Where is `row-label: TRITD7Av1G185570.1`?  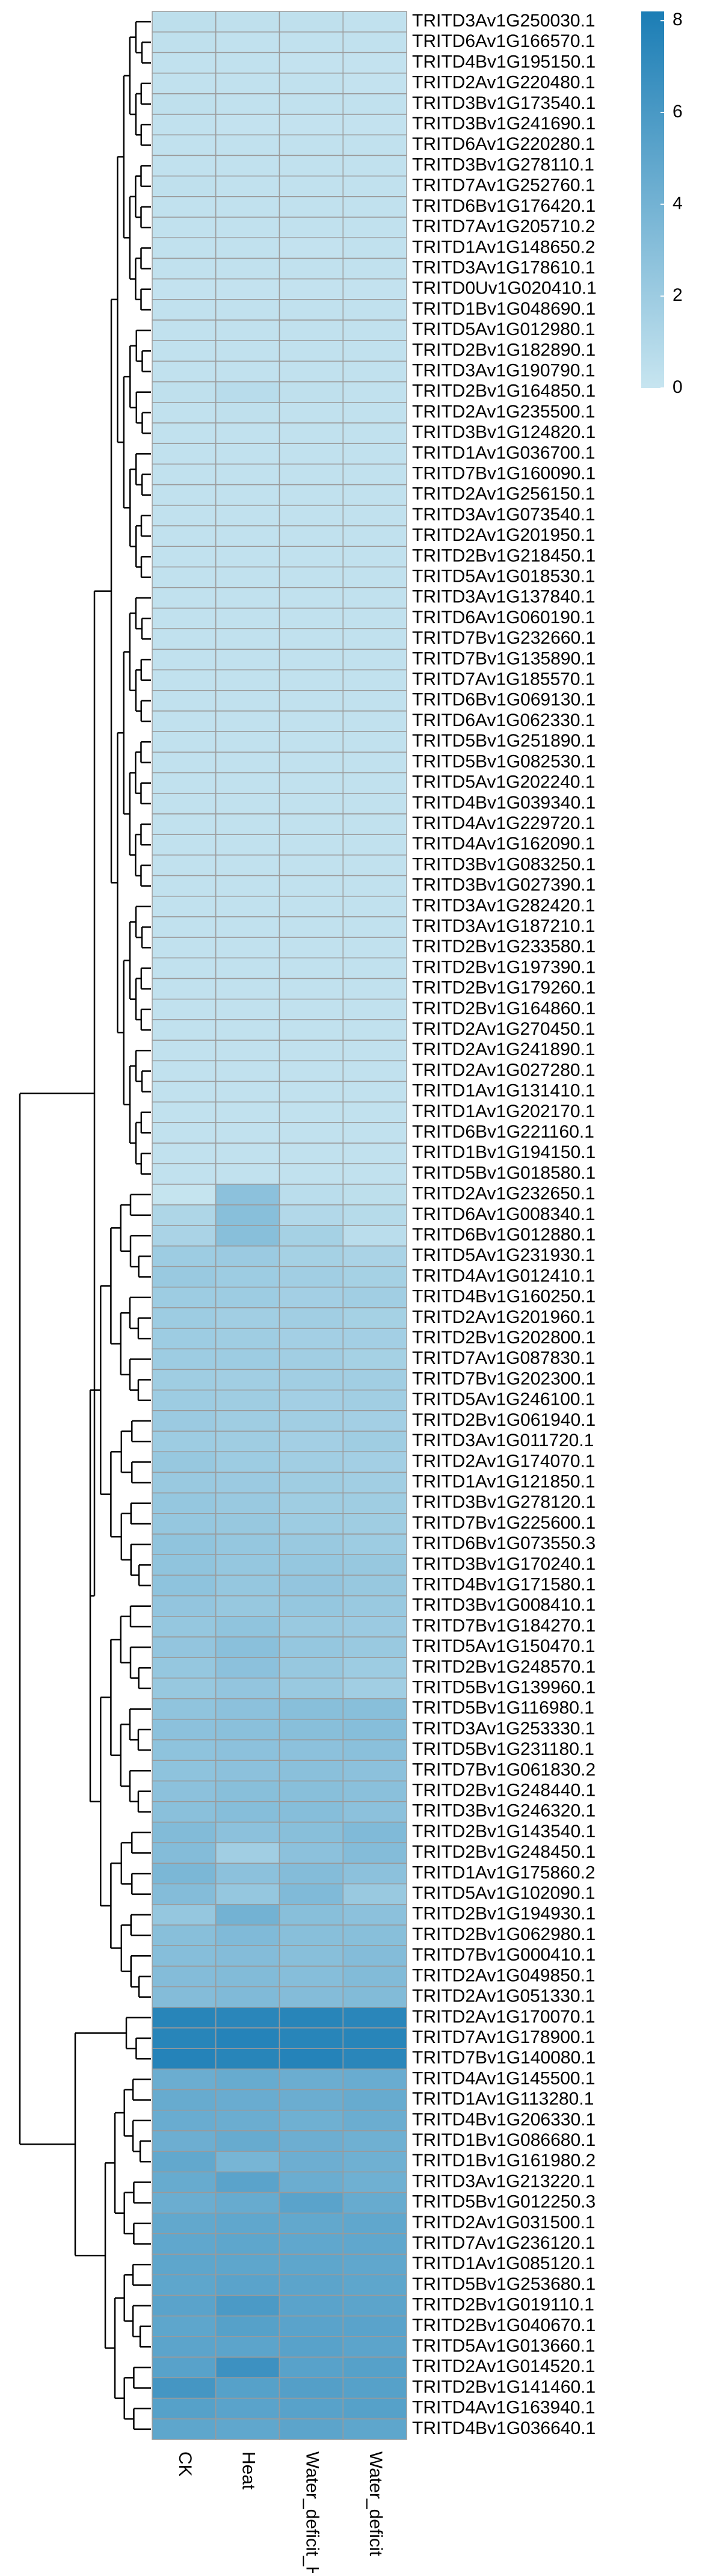 row-label: TRITD7Av1G185570.1 is located at coordinates (504, 679).